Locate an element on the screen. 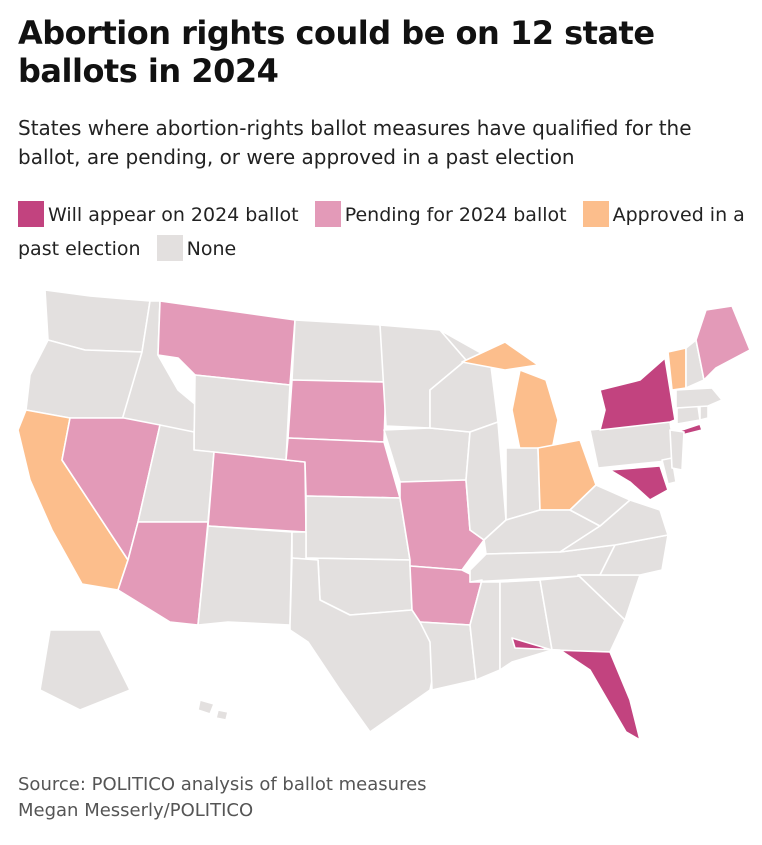 This screenshot has height=845, width=762. legend-label-none: None is located at coordinates (211, 249).